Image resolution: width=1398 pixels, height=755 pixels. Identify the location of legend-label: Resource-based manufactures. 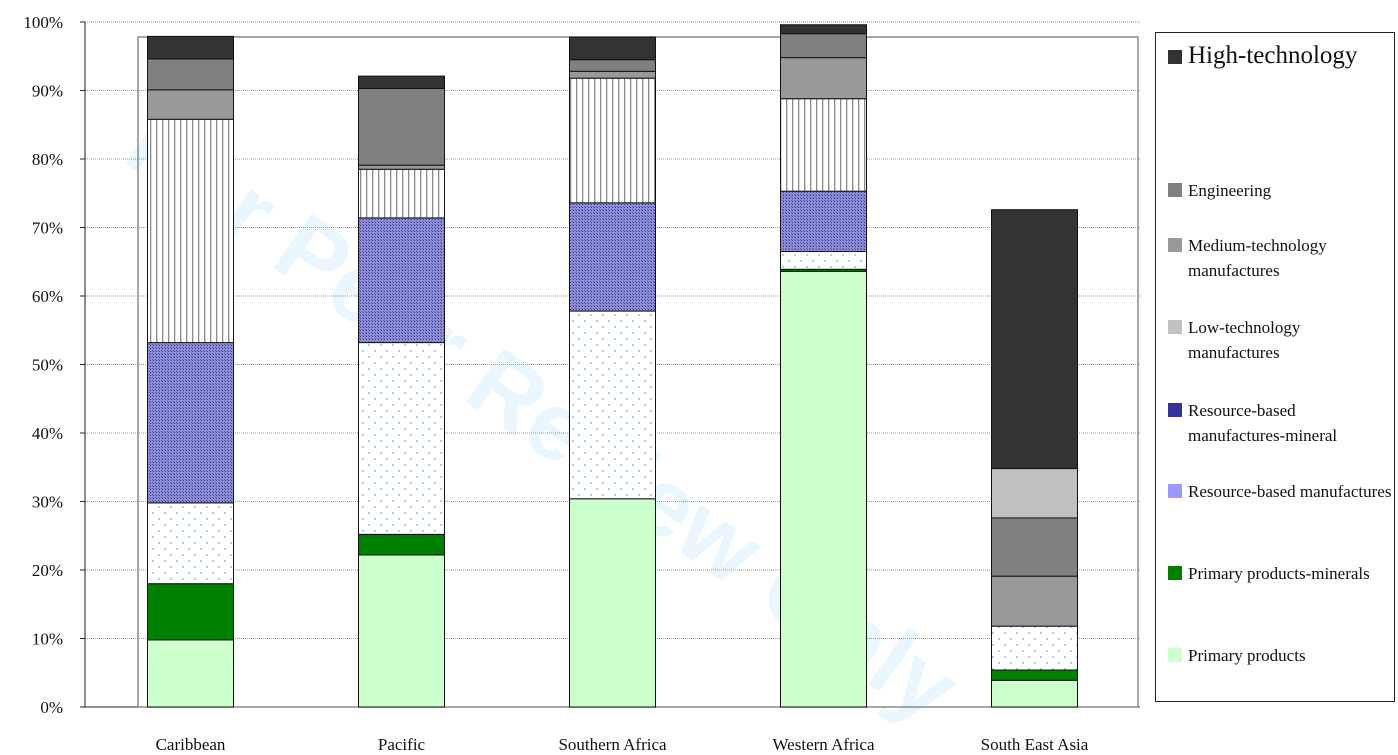
(1290, 491).